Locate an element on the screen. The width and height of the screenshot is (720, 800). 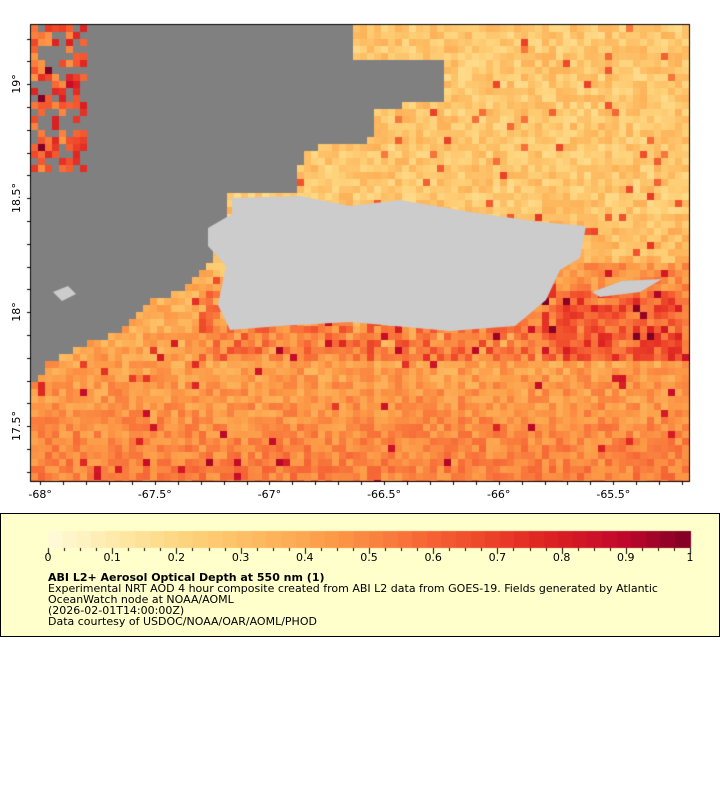
colorbar-tick-label: 0.4 is located at coordinates (305, 557).